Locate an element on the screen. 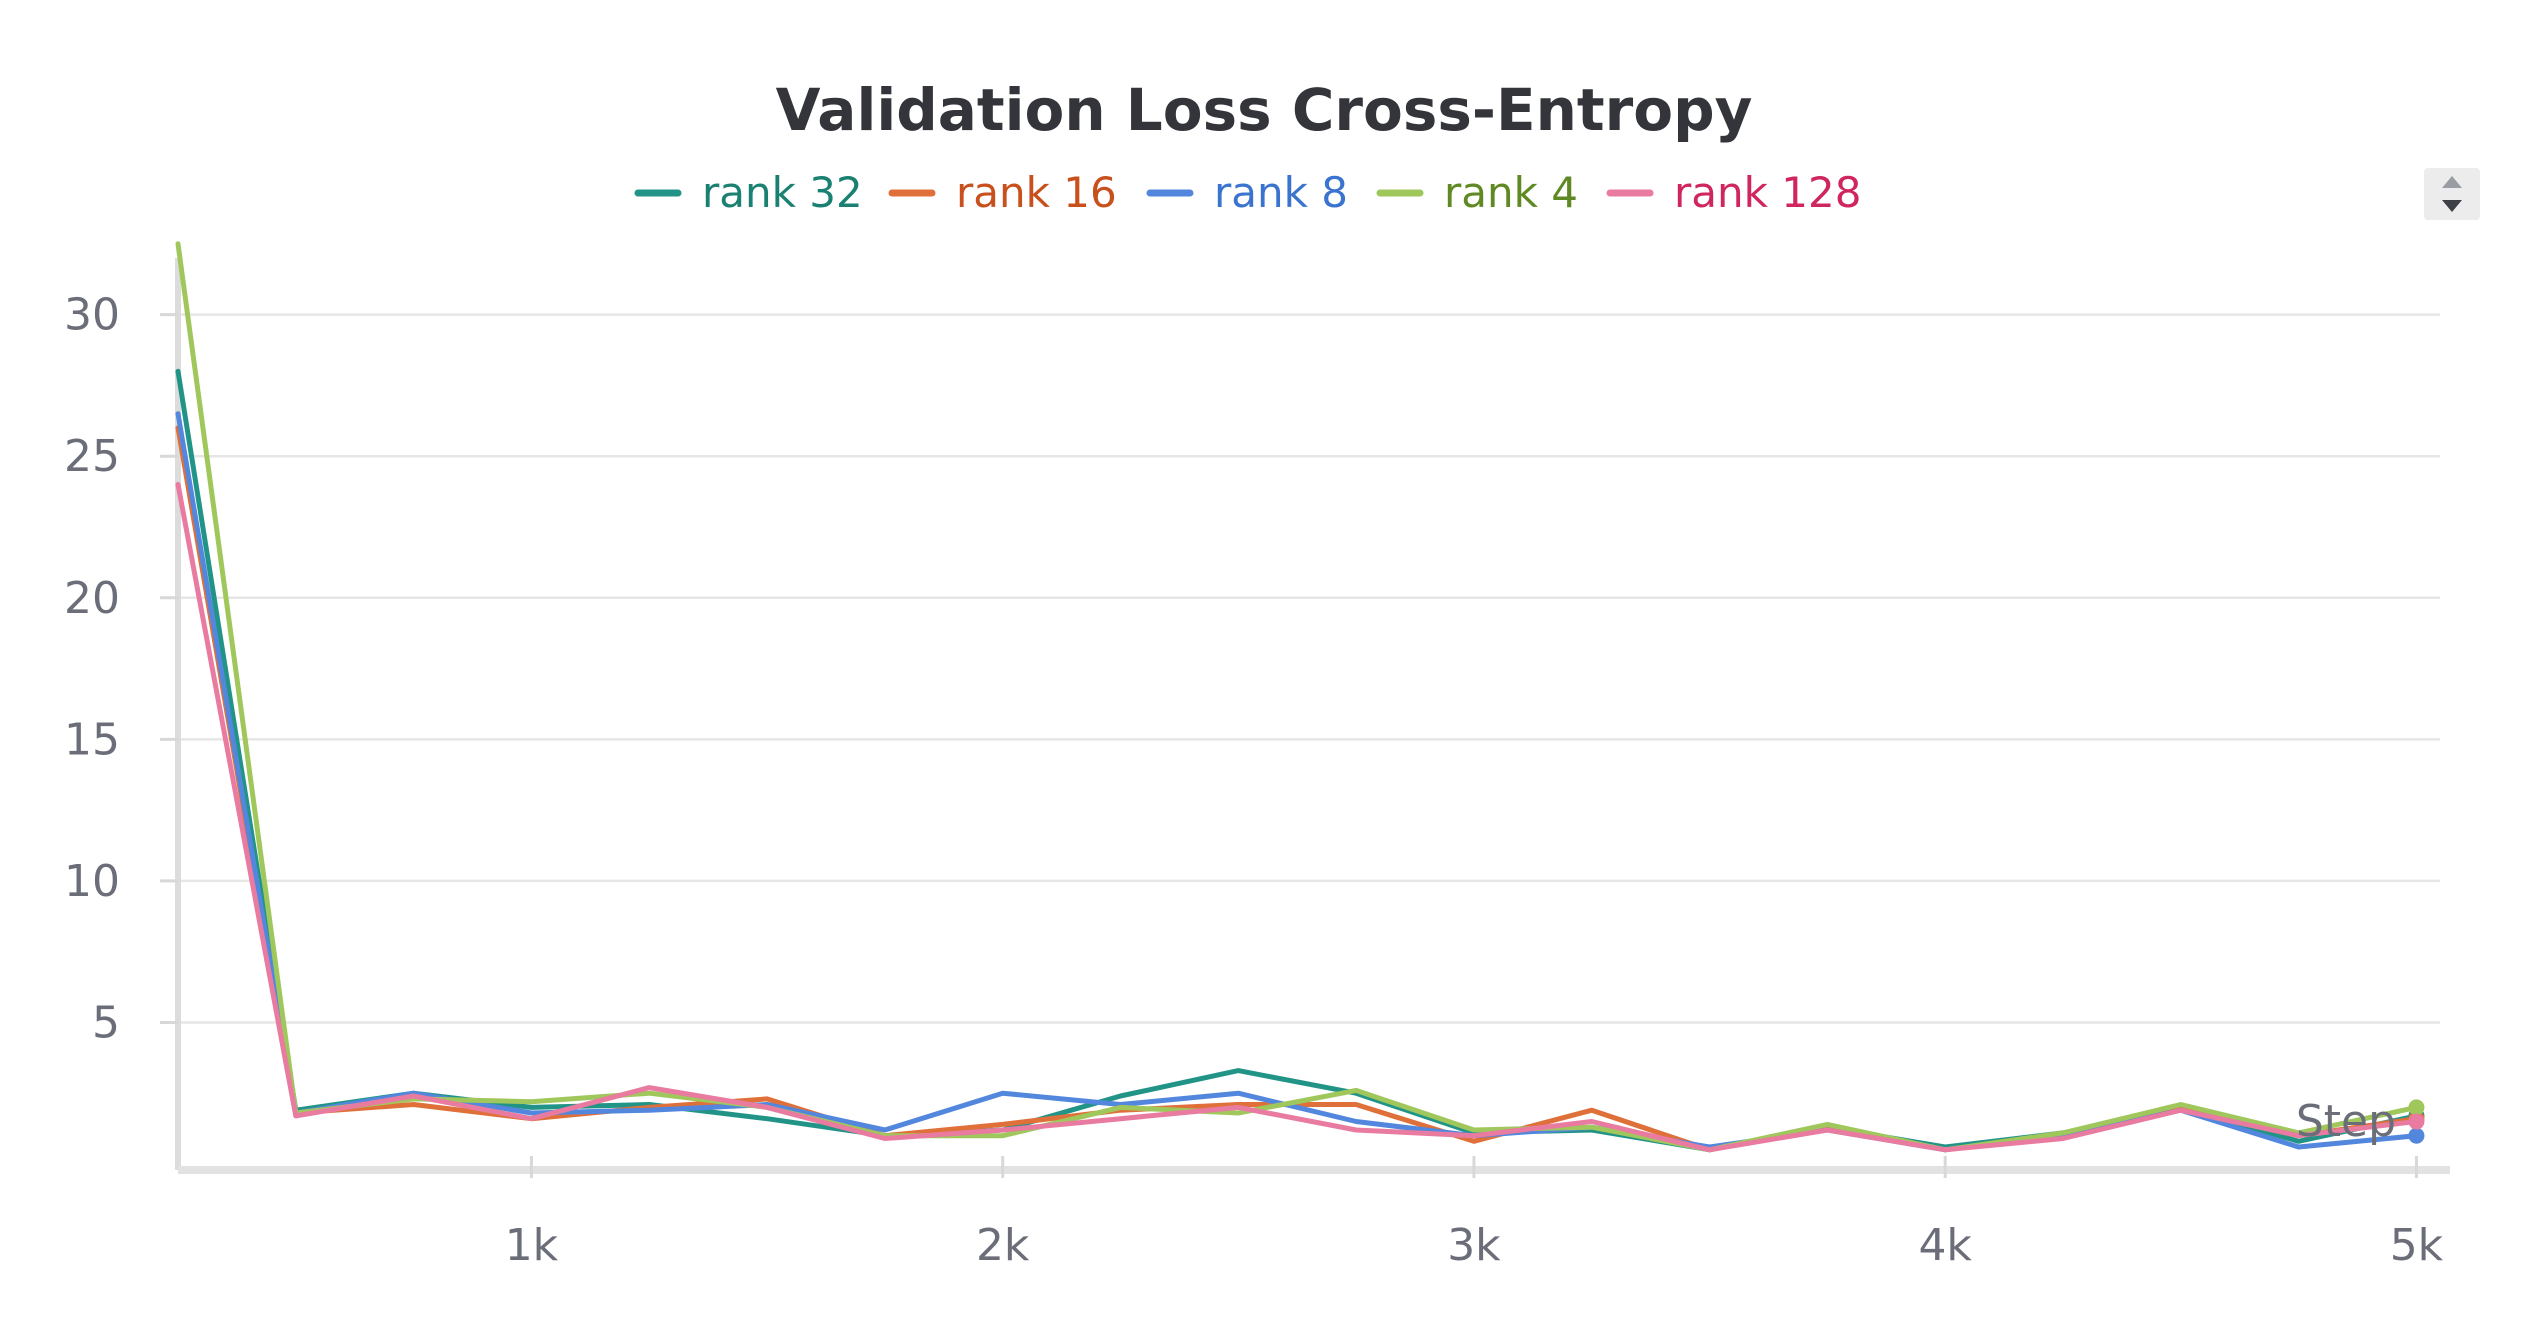  y-tick-label-10: 10 is located at coordinates (92, 881).